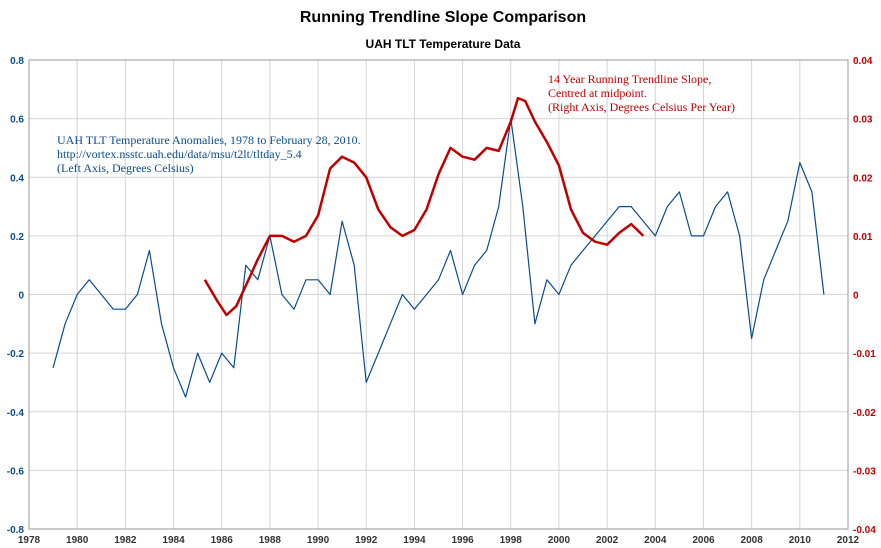  Describe the element at coordinates (864, 354) in the screenshot. I see `right-tick-label: -0.01` at that location.